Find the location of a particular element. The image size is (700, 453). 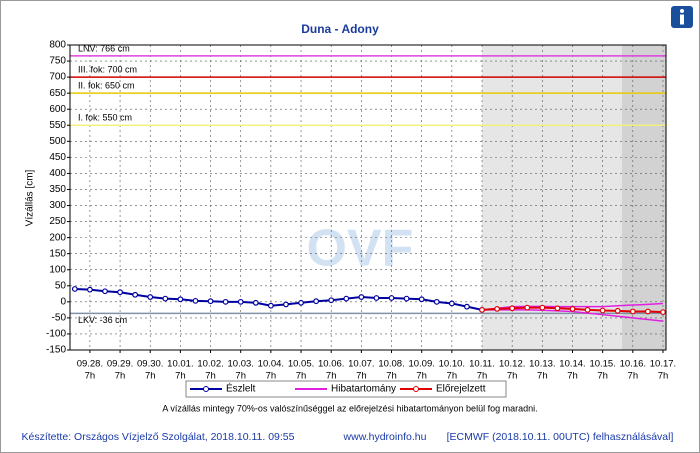

y-tick-label: 200 is located at coordinates (57, 237).